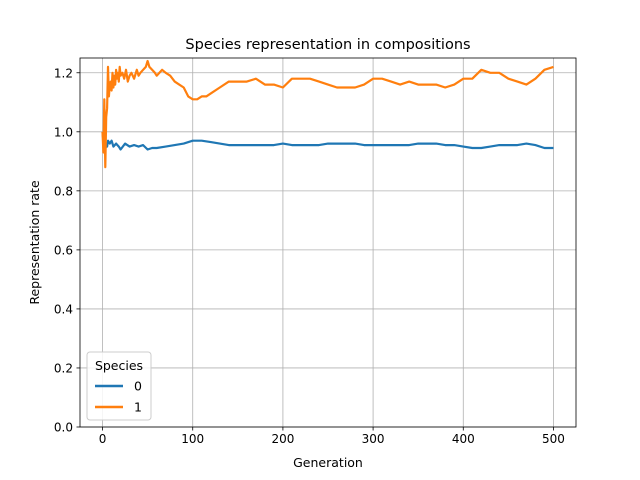 The width and height of the screenshot is (640, 480). I want to click on y-tick-label: 0.8, so click(63, 191).